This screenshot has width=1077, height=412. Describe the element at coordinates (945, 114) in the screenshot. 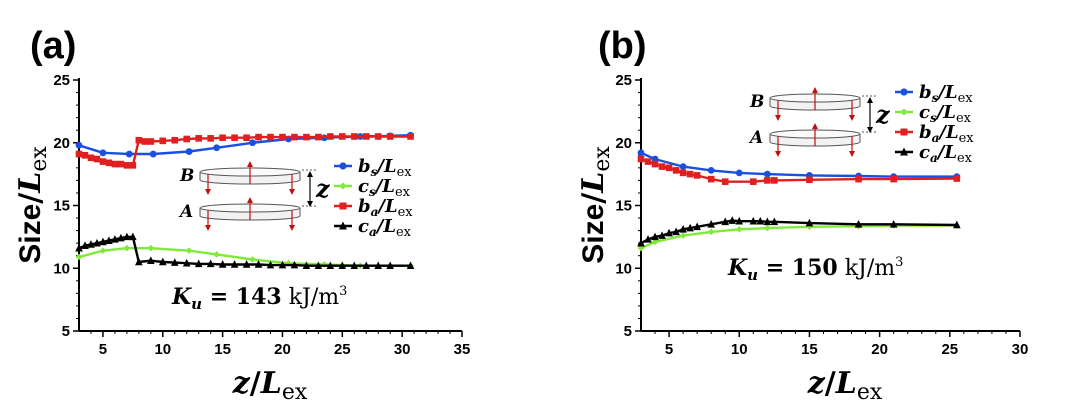

I see `legend-entry: cs/Lex` at that location.